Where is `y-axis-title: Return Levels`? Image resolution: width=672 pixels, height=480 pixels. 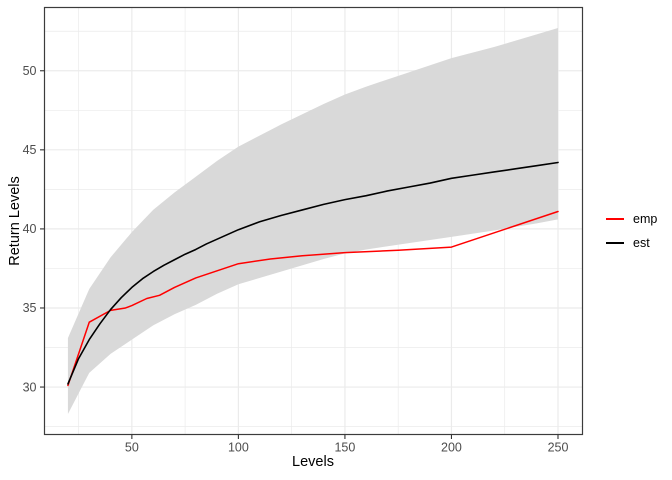
y-axis-title: Return Levels is located at coordinates (14, 221).